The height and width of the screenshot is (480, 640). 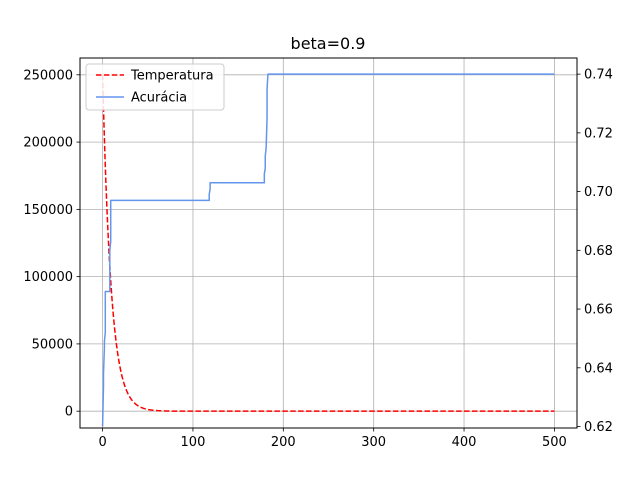 What do you see at coordinates (172, 76) in the screenshot?
I see `legend-label-temperatura: Temperatura` at bounding box center [172, 76].